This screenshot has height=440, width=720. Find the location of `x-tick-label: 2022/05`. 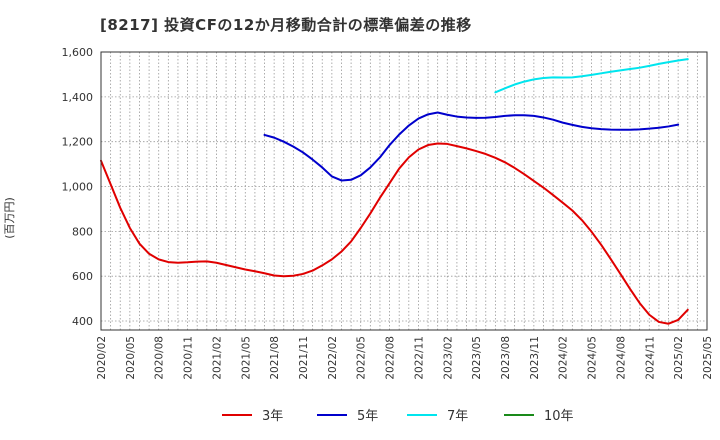

x-tick-label: 2022/05 is located at coordinates (362, 358).